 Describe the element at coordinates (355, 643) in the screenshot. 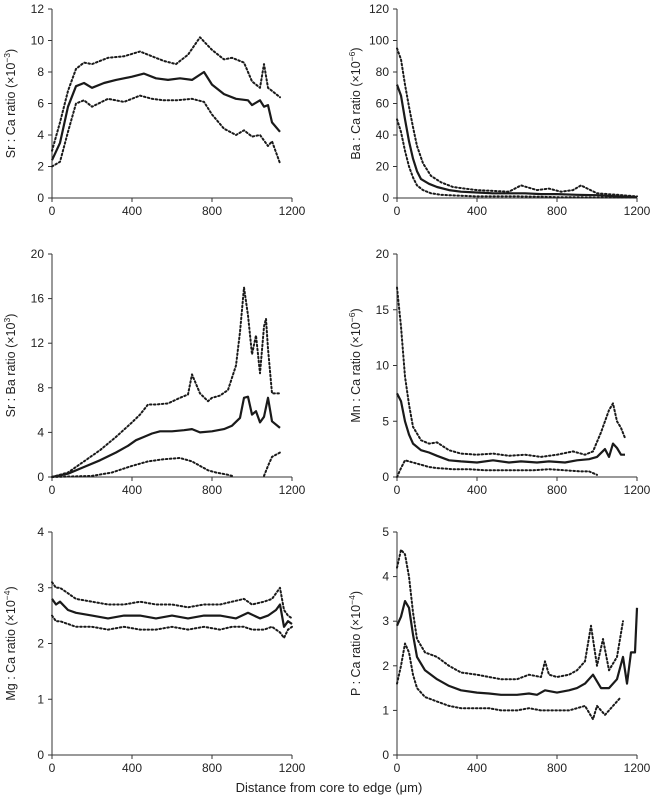

I see `y-axis-title: P : Ca ratio (×10−4)` at that location.